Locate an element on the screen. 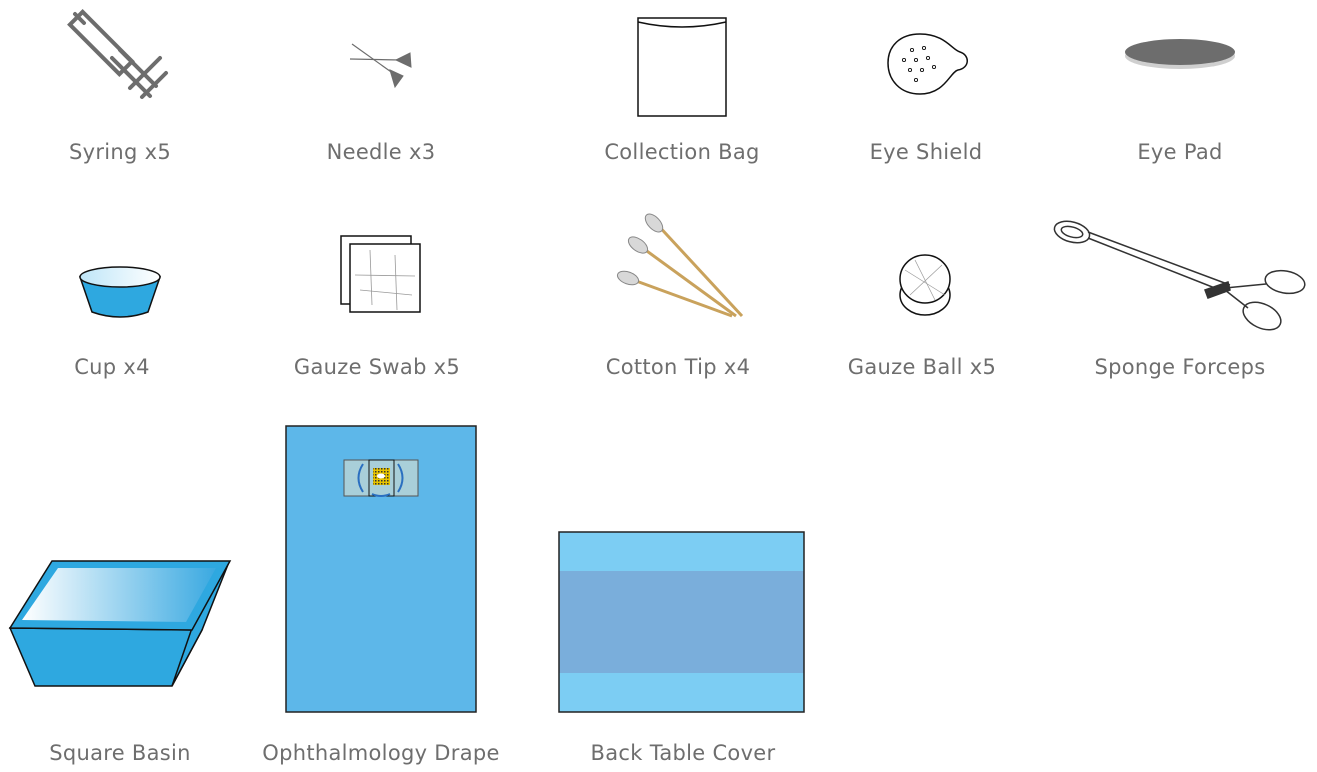  square-basin-icon is located at coordinates (120, 623).